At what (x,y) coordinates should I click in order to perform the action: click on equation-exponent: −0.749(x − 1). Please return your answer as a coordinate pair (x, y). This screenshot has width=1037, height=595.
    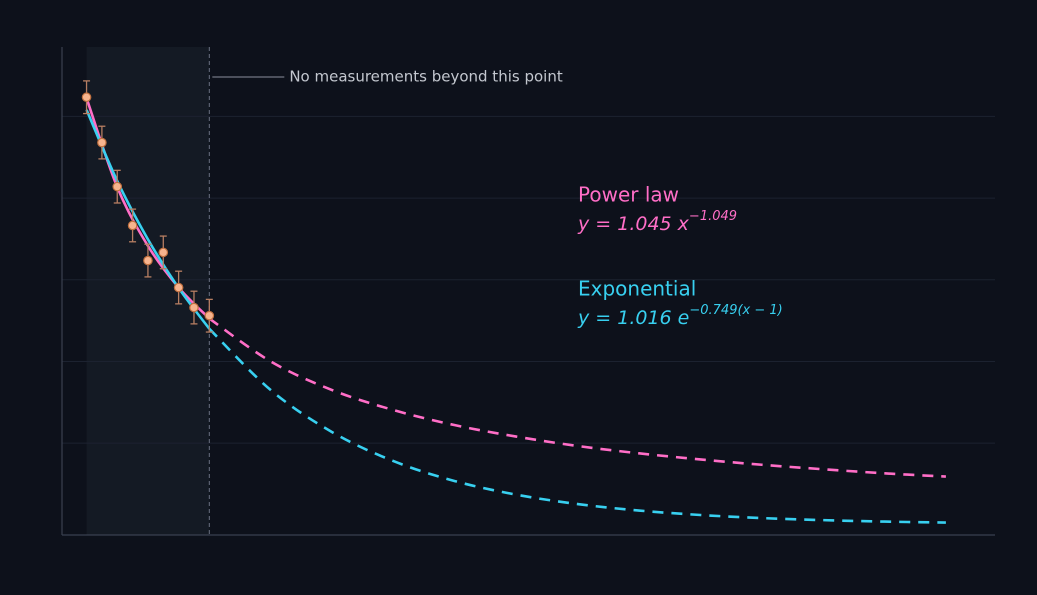
    Looking at the image, I should click on (735, 310).